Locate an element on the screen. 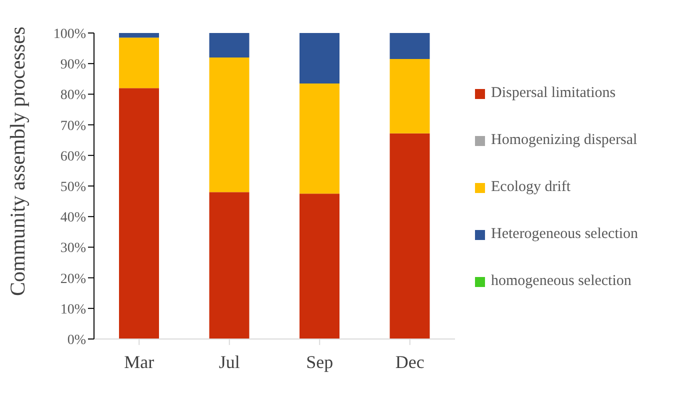 The image size is (685, 397). y-axis-title: Community assembly processes is located at coordinates (17, 161).